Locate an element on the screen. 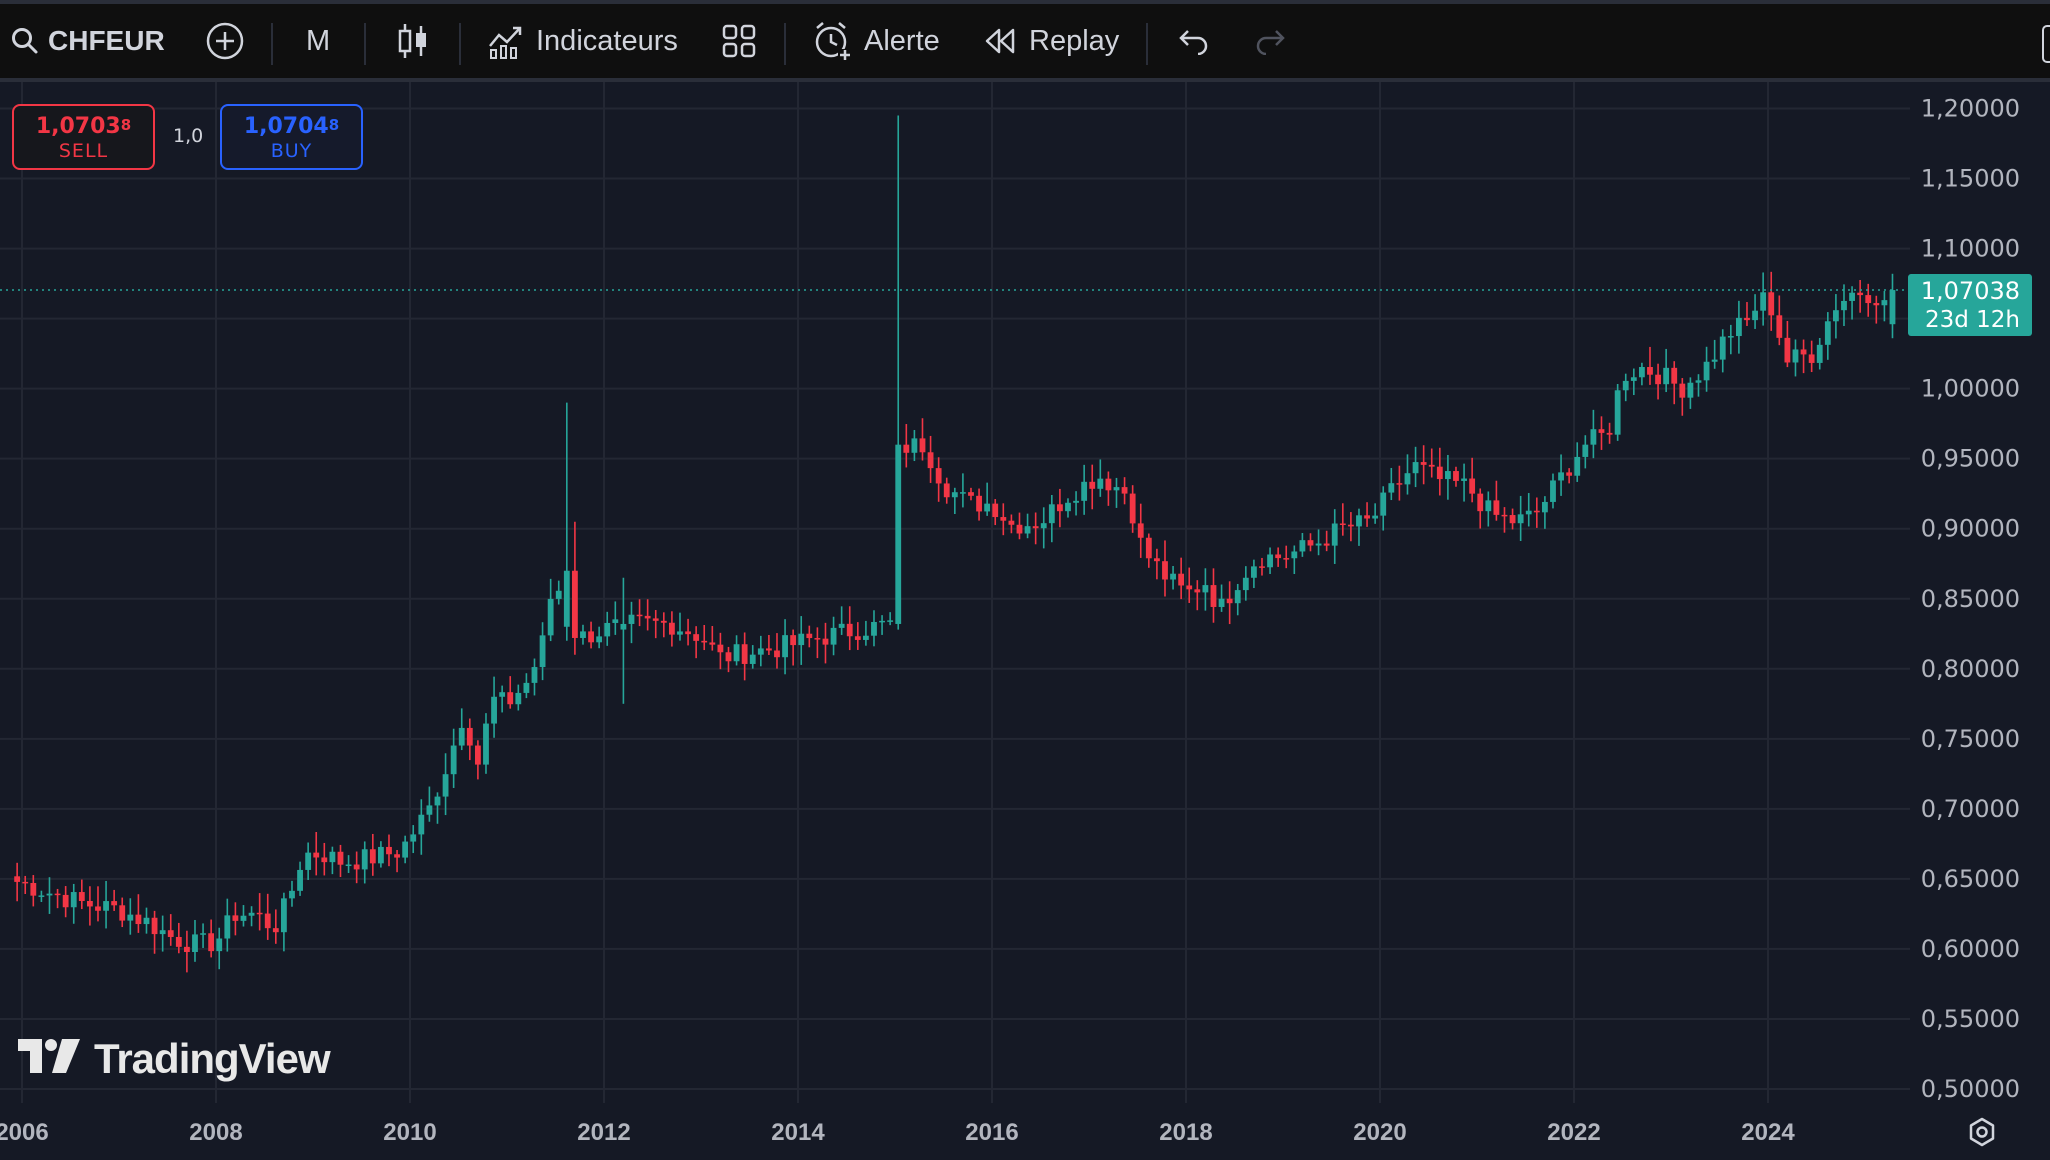  x-tick-label: 2016 is located at coordinates (991, 1132).